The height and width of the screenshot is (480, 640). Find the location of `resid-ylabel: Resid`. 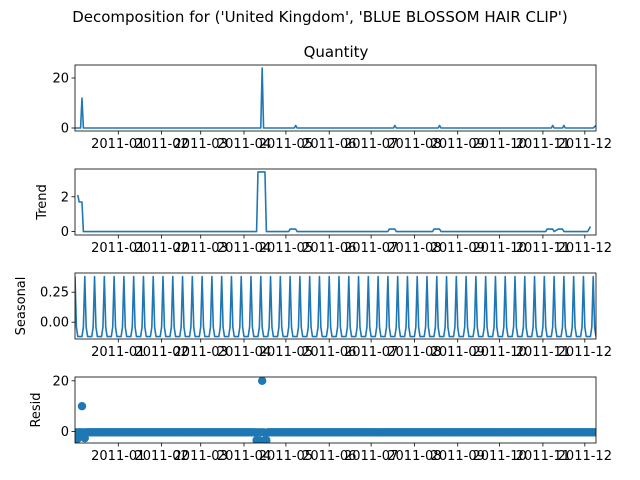

resid-ylabel: Resid is located at coordinates (36, 409).